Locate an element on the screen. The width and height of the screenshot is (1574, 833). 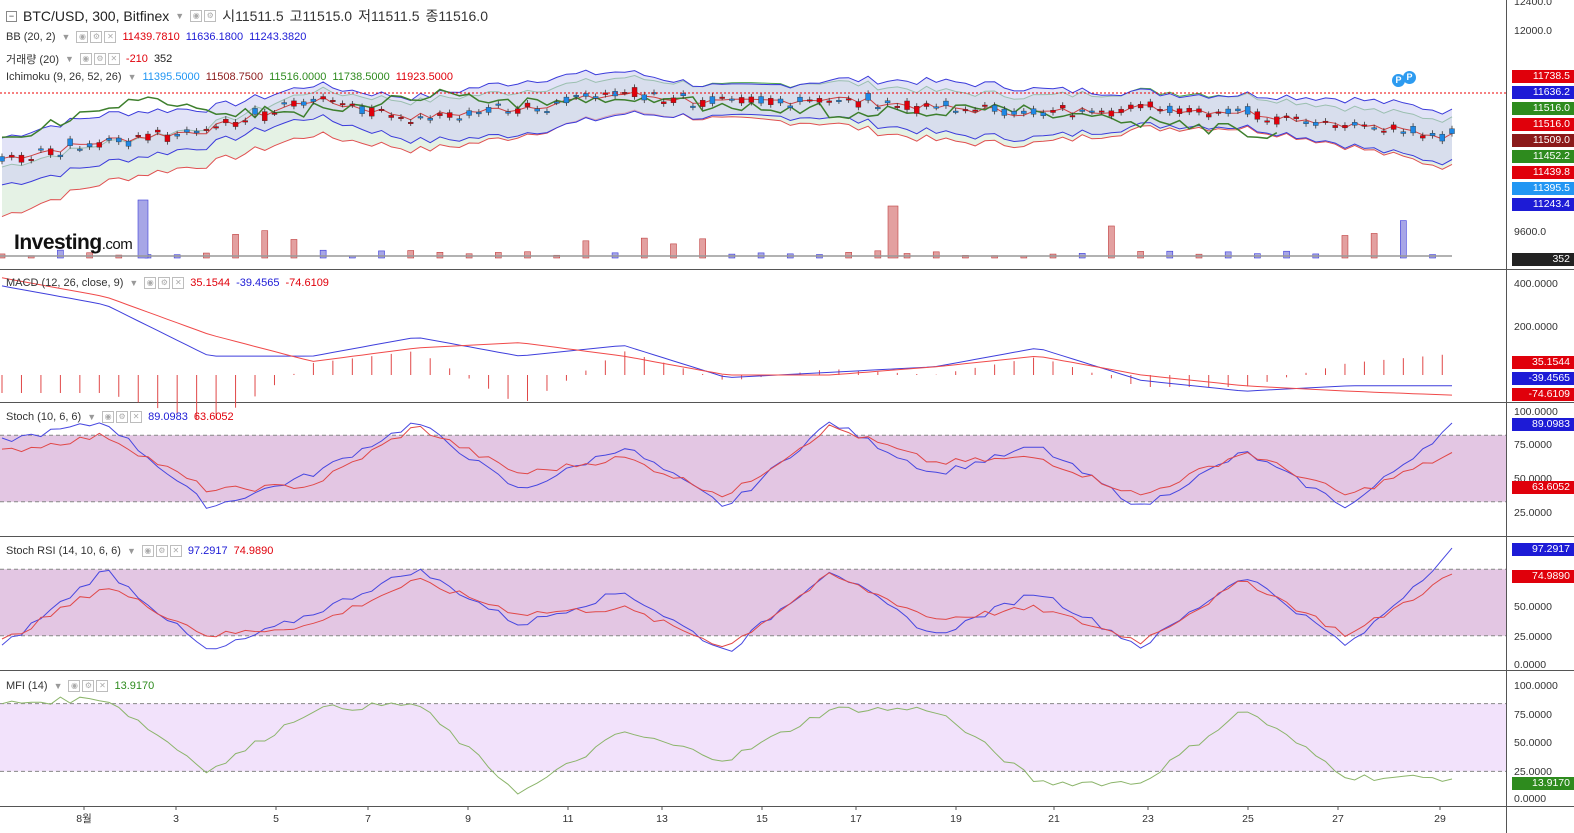
macd-tick-label: 400.0000 is located at coordinates (1536, 284).